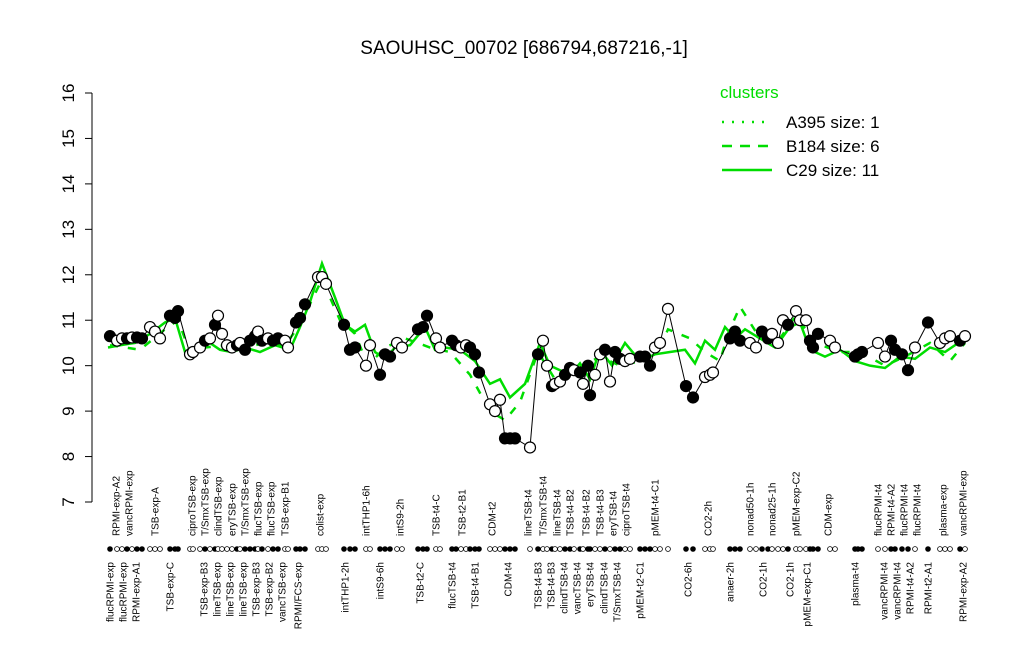 Image resolution: width=1024 pixels, height=645 pixels. What do you see at coordinates (791, 579) in the screenshot?
I see `x-label-bottom: CO2-1h` at bounding box center [791, 579].